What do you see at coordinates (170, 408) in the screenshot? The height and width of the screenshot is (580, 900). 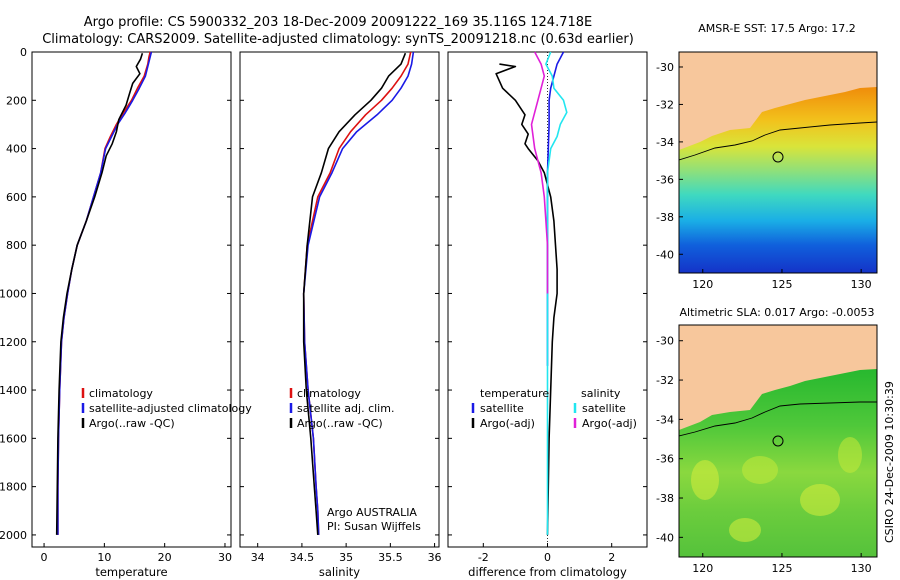 I see `temperature-legend-label: satellite-adjusted climatology` at bounding box center [170, 408].